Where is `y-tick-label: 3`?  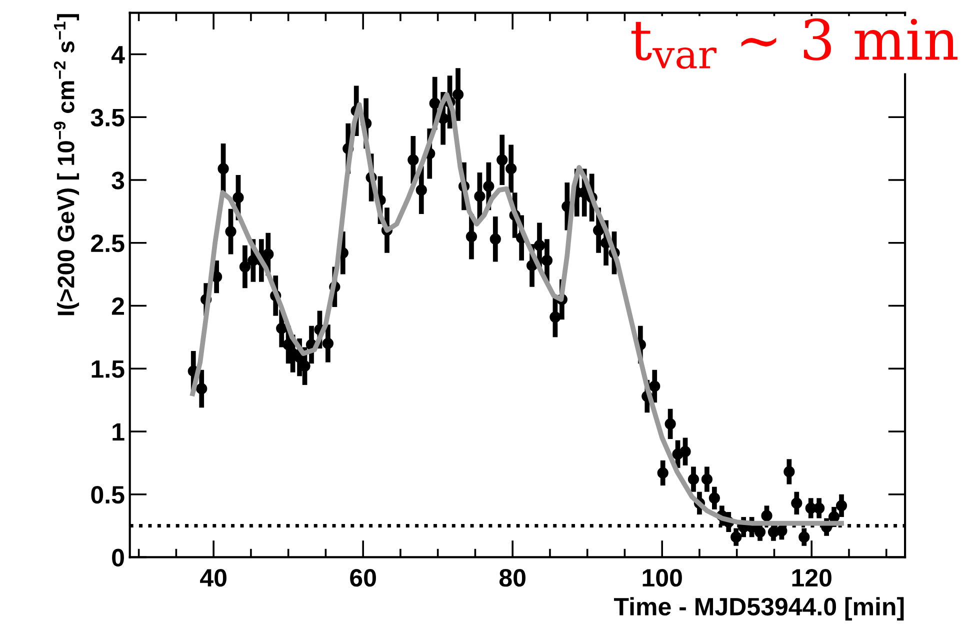
y-tick-label: 3 is located at coordinates (118, 181).